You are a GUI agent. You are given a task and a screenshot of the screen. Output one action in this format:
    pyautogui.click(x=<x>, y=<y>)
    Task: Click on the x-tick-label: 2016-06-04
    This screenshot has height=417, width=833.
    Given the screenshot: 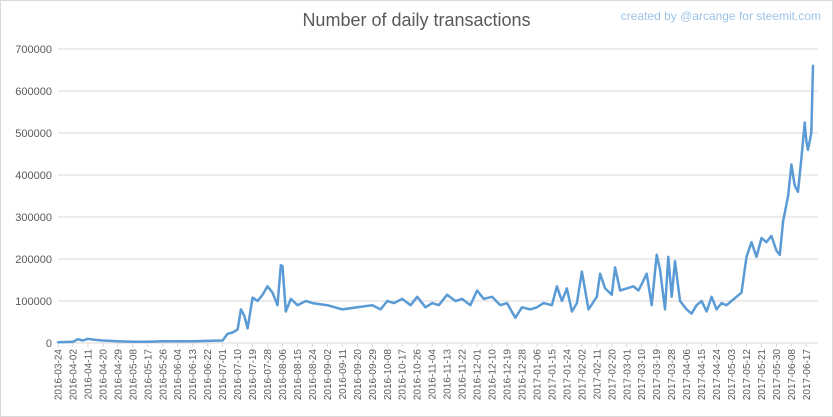 What is the action you would take?
    pyautogui.click(x=178, y=375)
    